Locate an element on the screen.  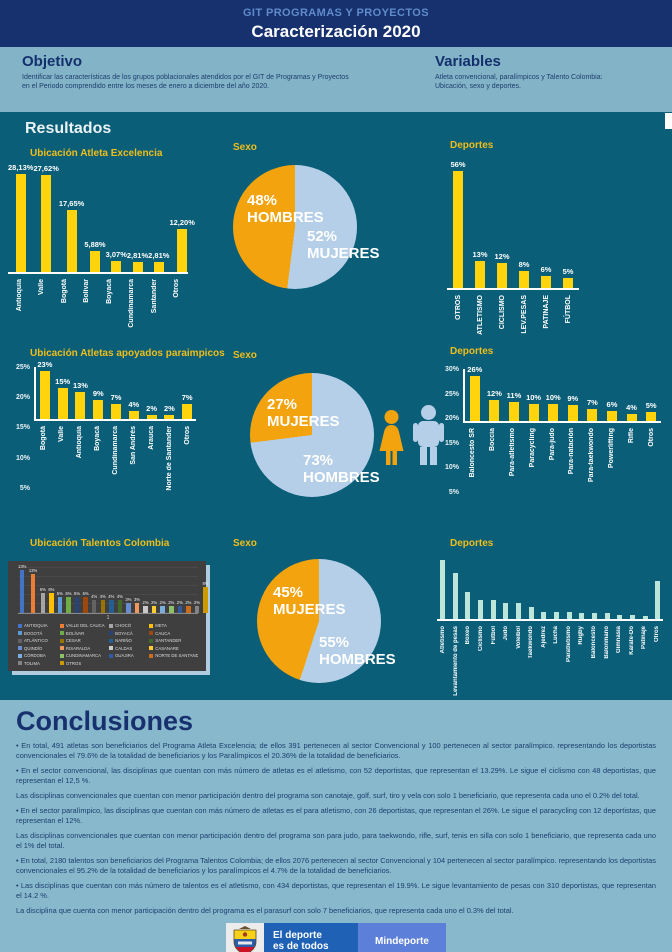
chart-sexo-paralimpicos: Sexo 73% HOMBRES 27% MUJERES is located at coordinates (338, 423).